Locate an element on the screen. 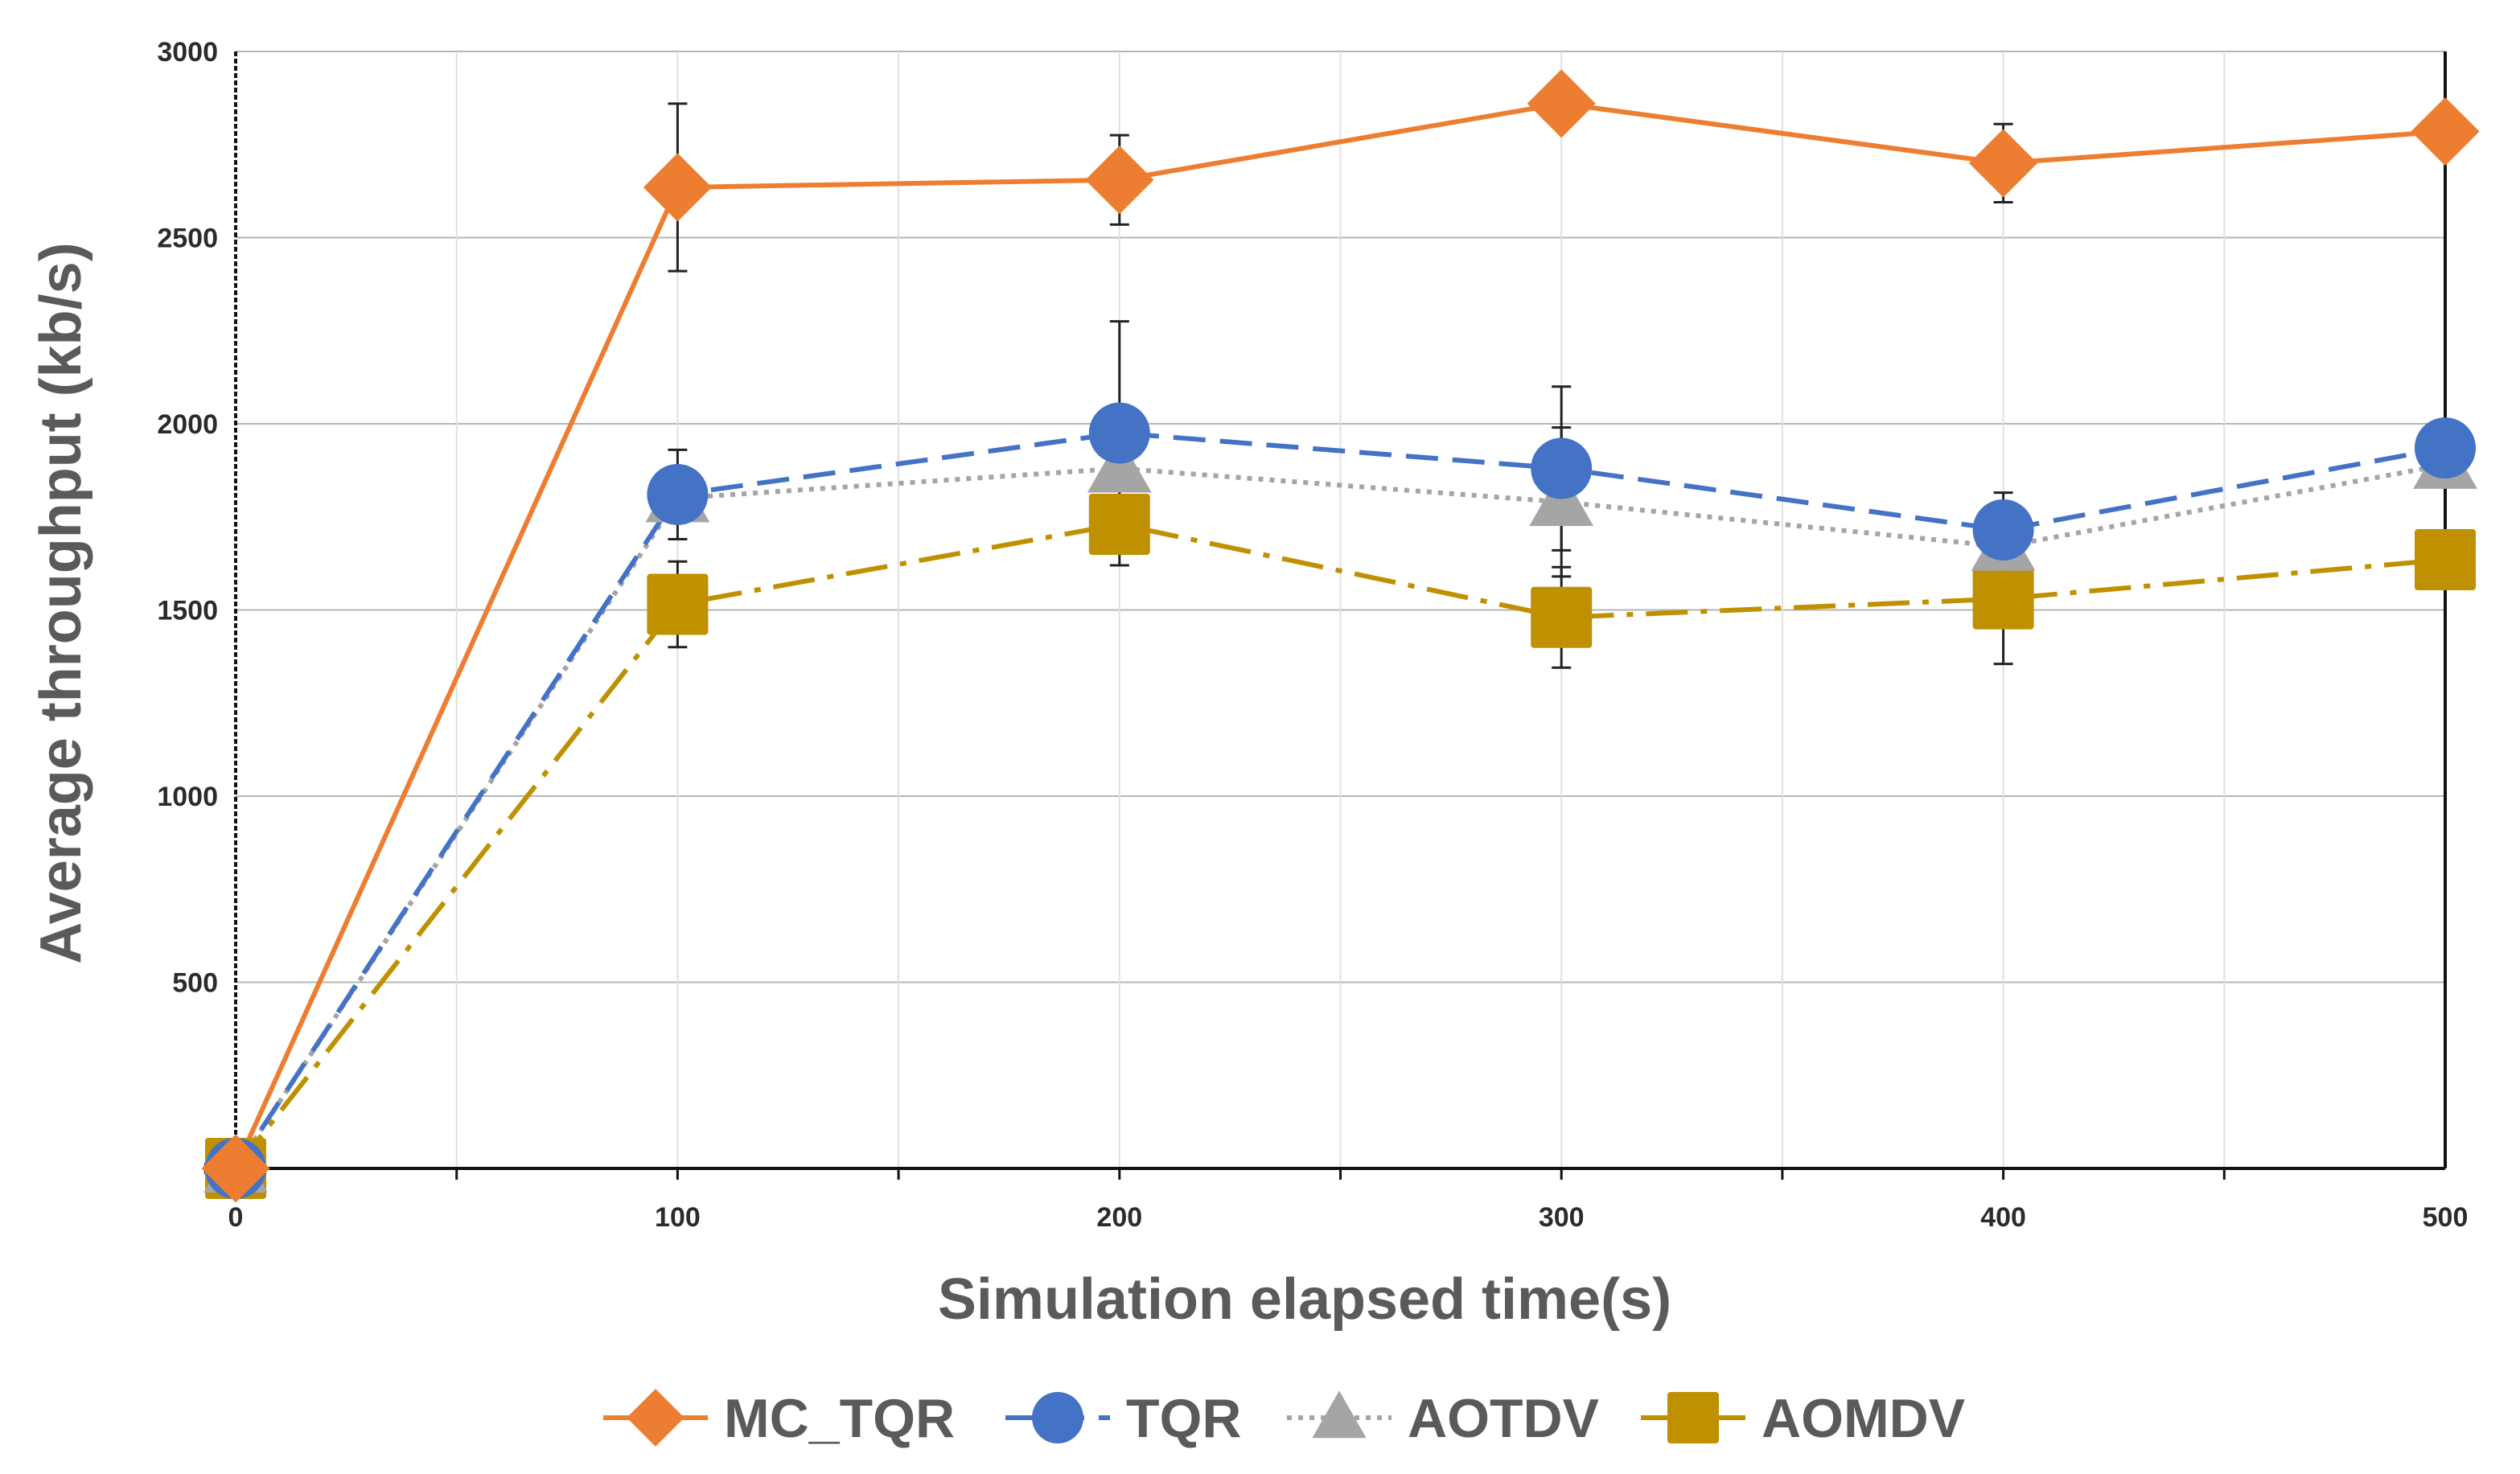 The height and width of the screenshot is (1474, 2520). legend-marker-mc_tqr is located at coordinates (655, 1418).